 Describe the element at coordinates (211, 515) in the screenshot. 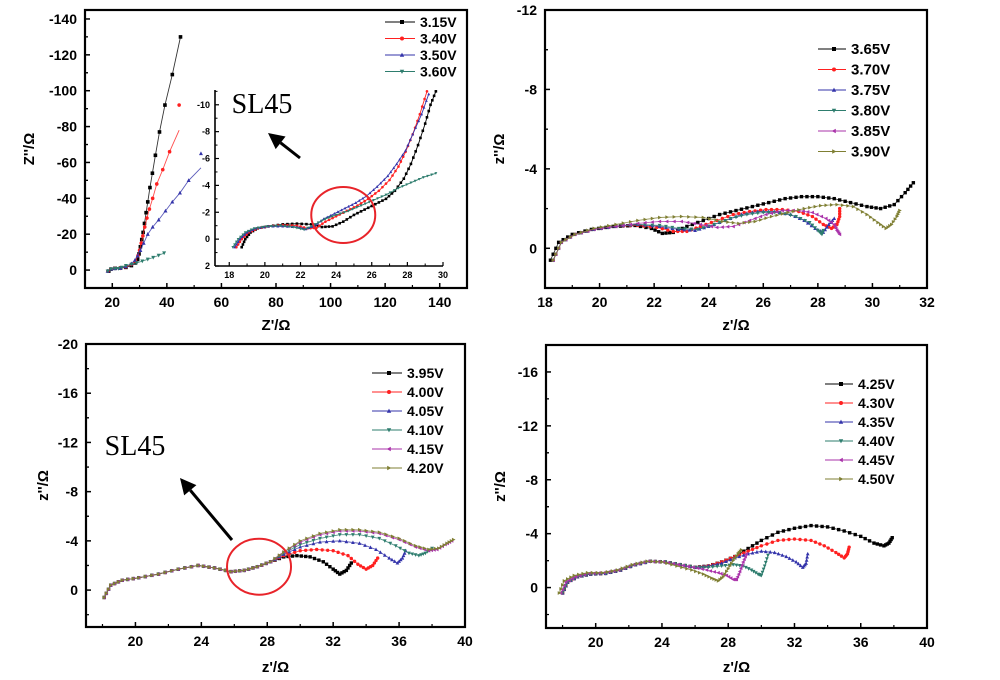

I see `arrow-shaft` at that location.